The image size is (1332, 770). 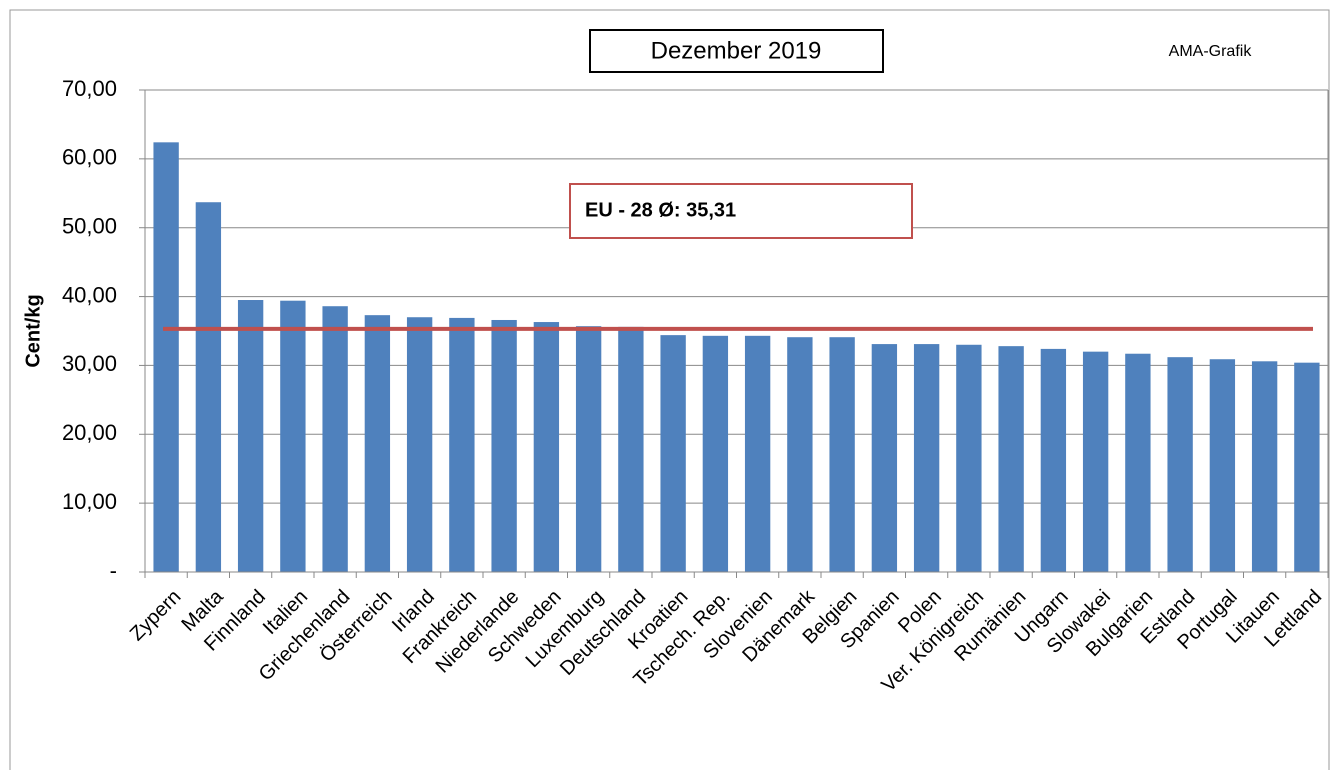 I want to click on subtitle: Dezember 2019, so click(x=736, y=50).